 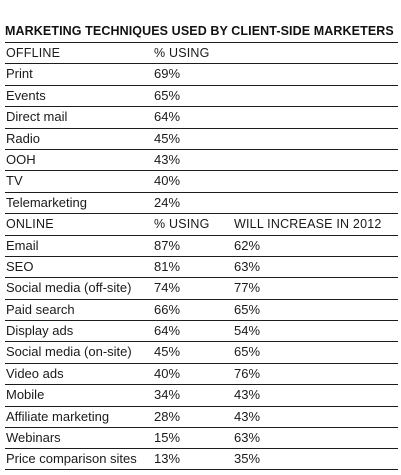 I want to click on row-label: Display ads, so click(x=40, y=331).